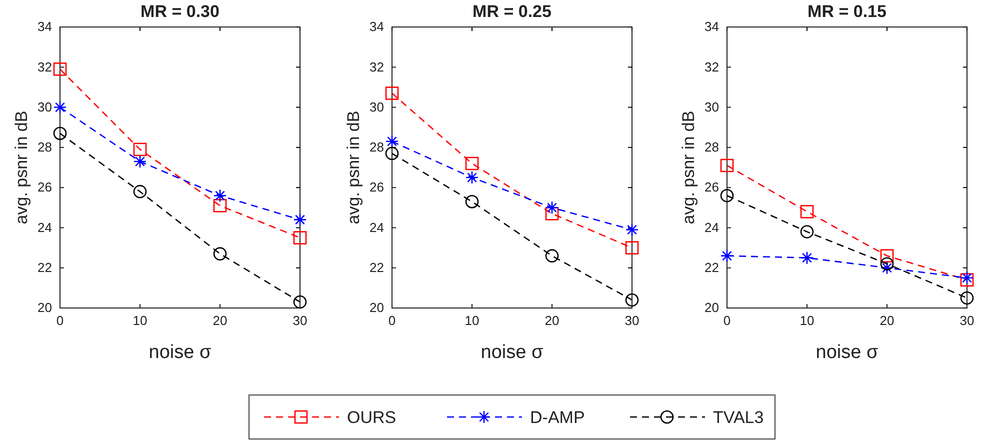 The height and width of the screenshot is (444, 982). I want to click on chart-title: MR = 0.30, so click(180, 11).